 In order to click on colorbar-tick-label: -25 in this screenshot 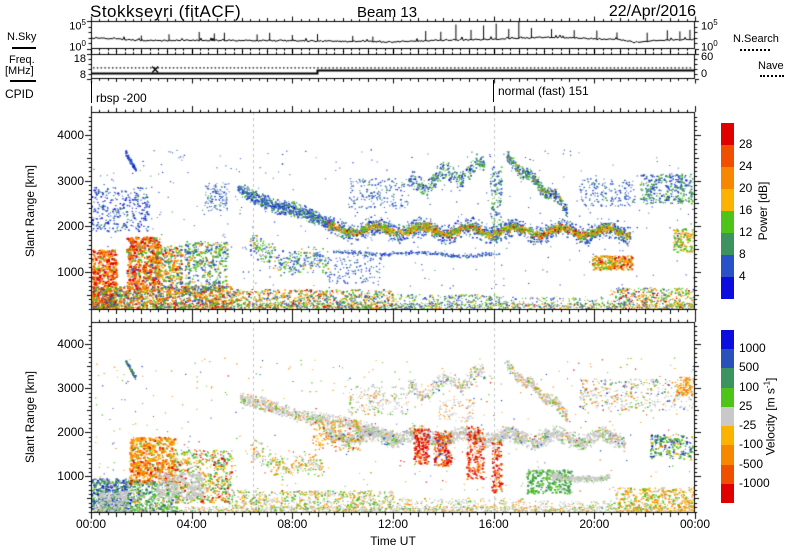, I will do `click(748, 425)`.